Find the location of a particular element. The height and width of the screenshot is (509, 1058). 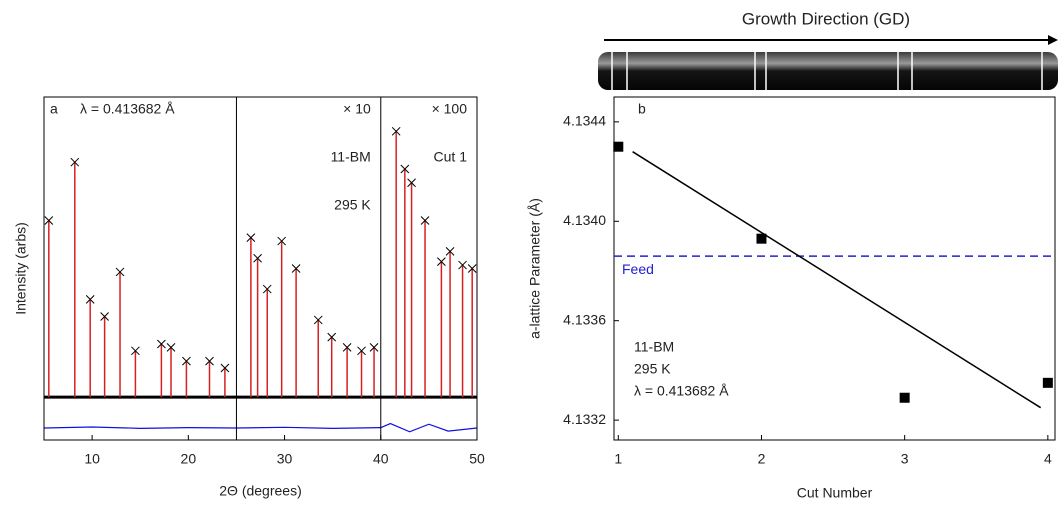

x-tick-label: 40 is located at coordinates (381, 459).